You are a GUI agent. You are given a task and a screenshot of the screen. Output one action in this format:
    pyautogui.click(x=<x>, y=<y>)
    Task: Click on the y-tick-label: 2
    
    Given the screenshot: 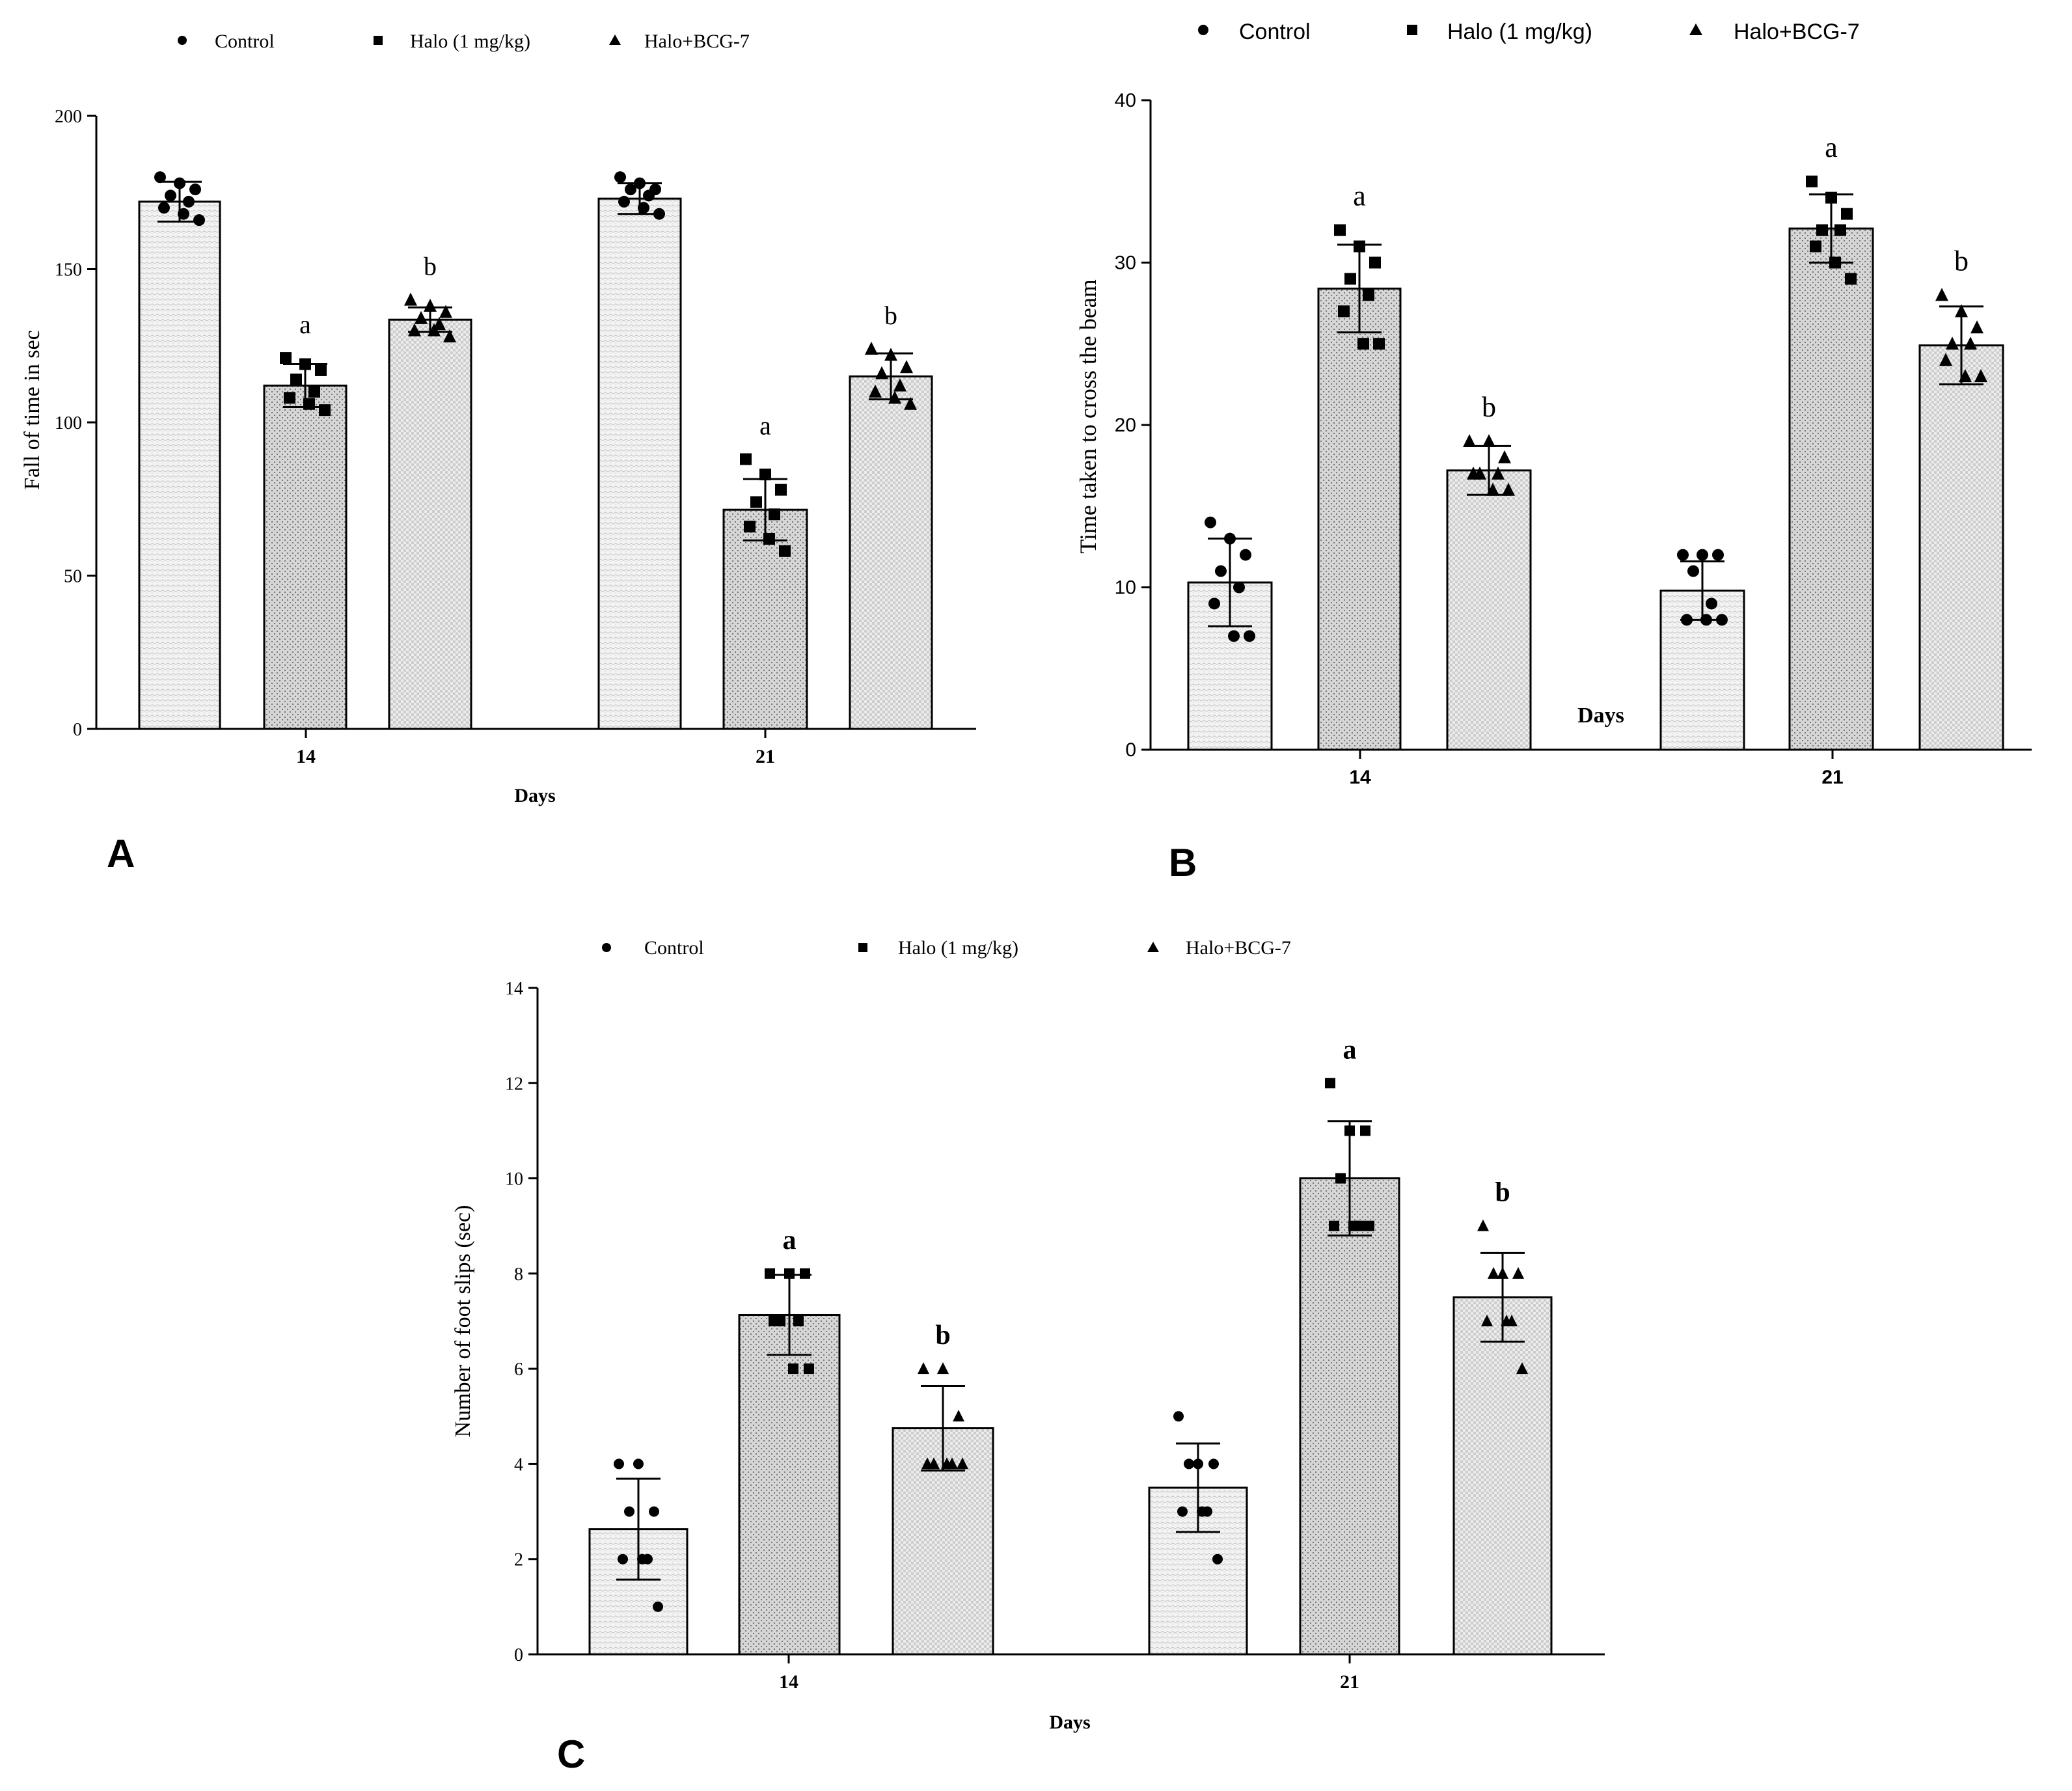 What is the action you would take?
    pyautogui.click(x=518, y=1560)
    